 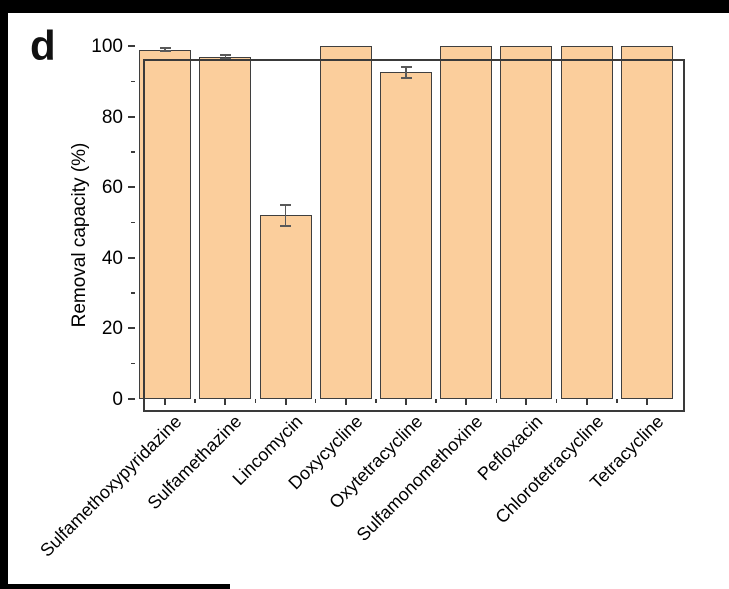 I want to click on y-axis-tick-label: 60, so click(x=112, y=188).